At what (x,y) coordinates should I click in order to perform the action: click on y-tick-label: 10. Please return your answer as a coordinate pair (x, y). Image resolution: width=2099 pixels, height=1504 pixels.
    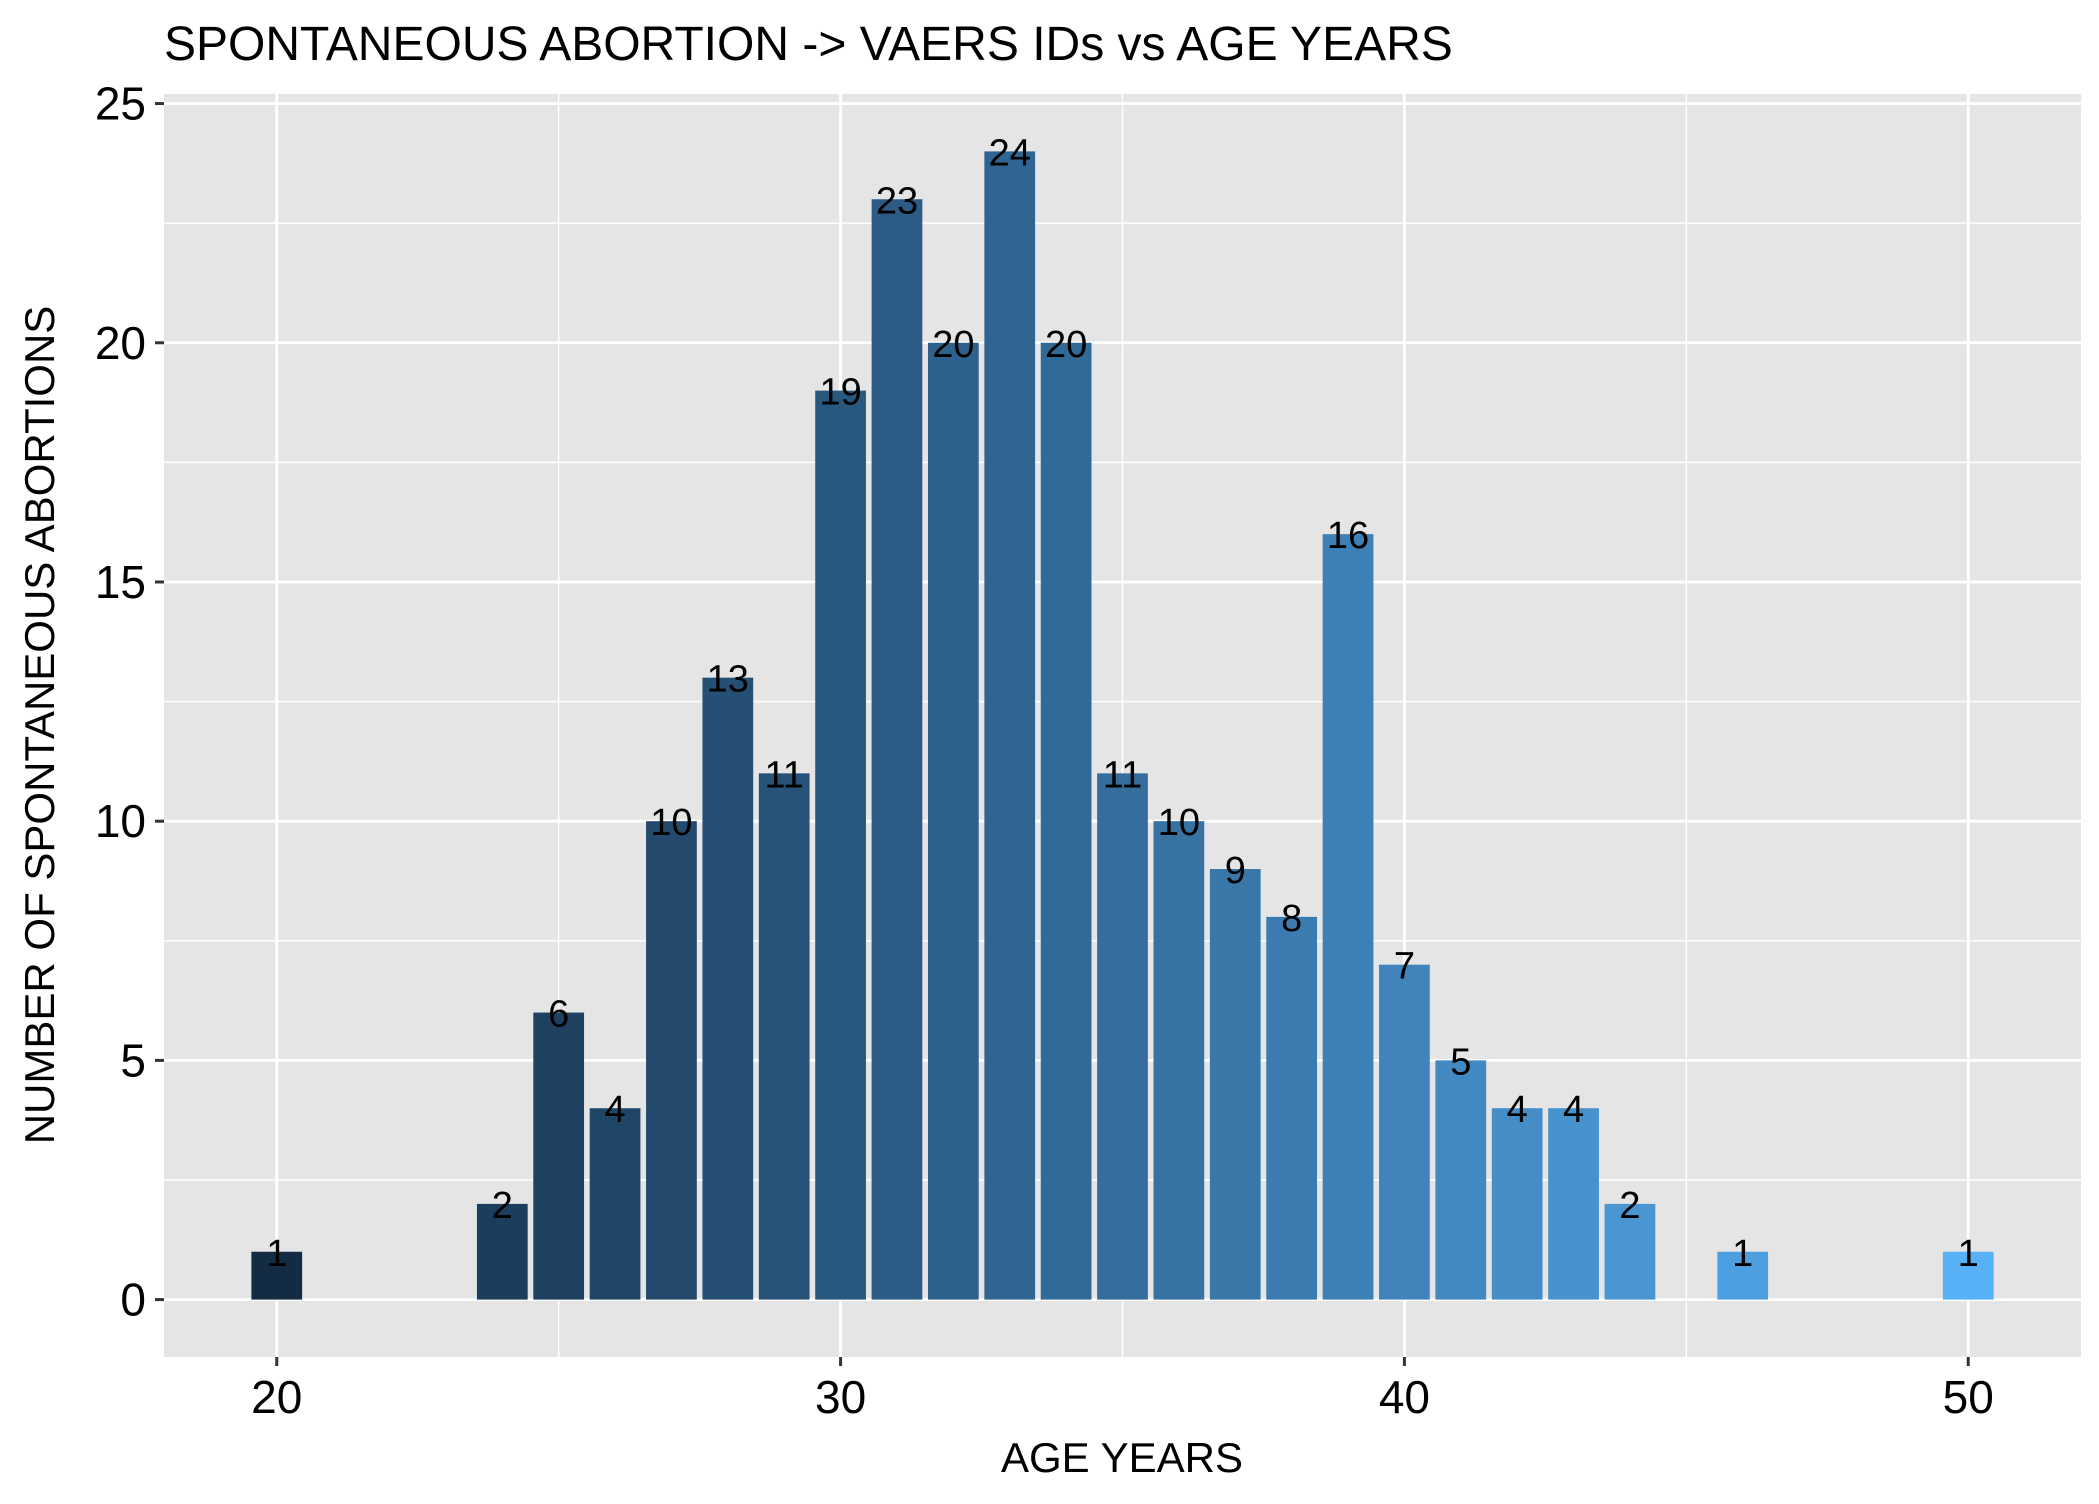
    Looking at the image, I should click on (120, 821).